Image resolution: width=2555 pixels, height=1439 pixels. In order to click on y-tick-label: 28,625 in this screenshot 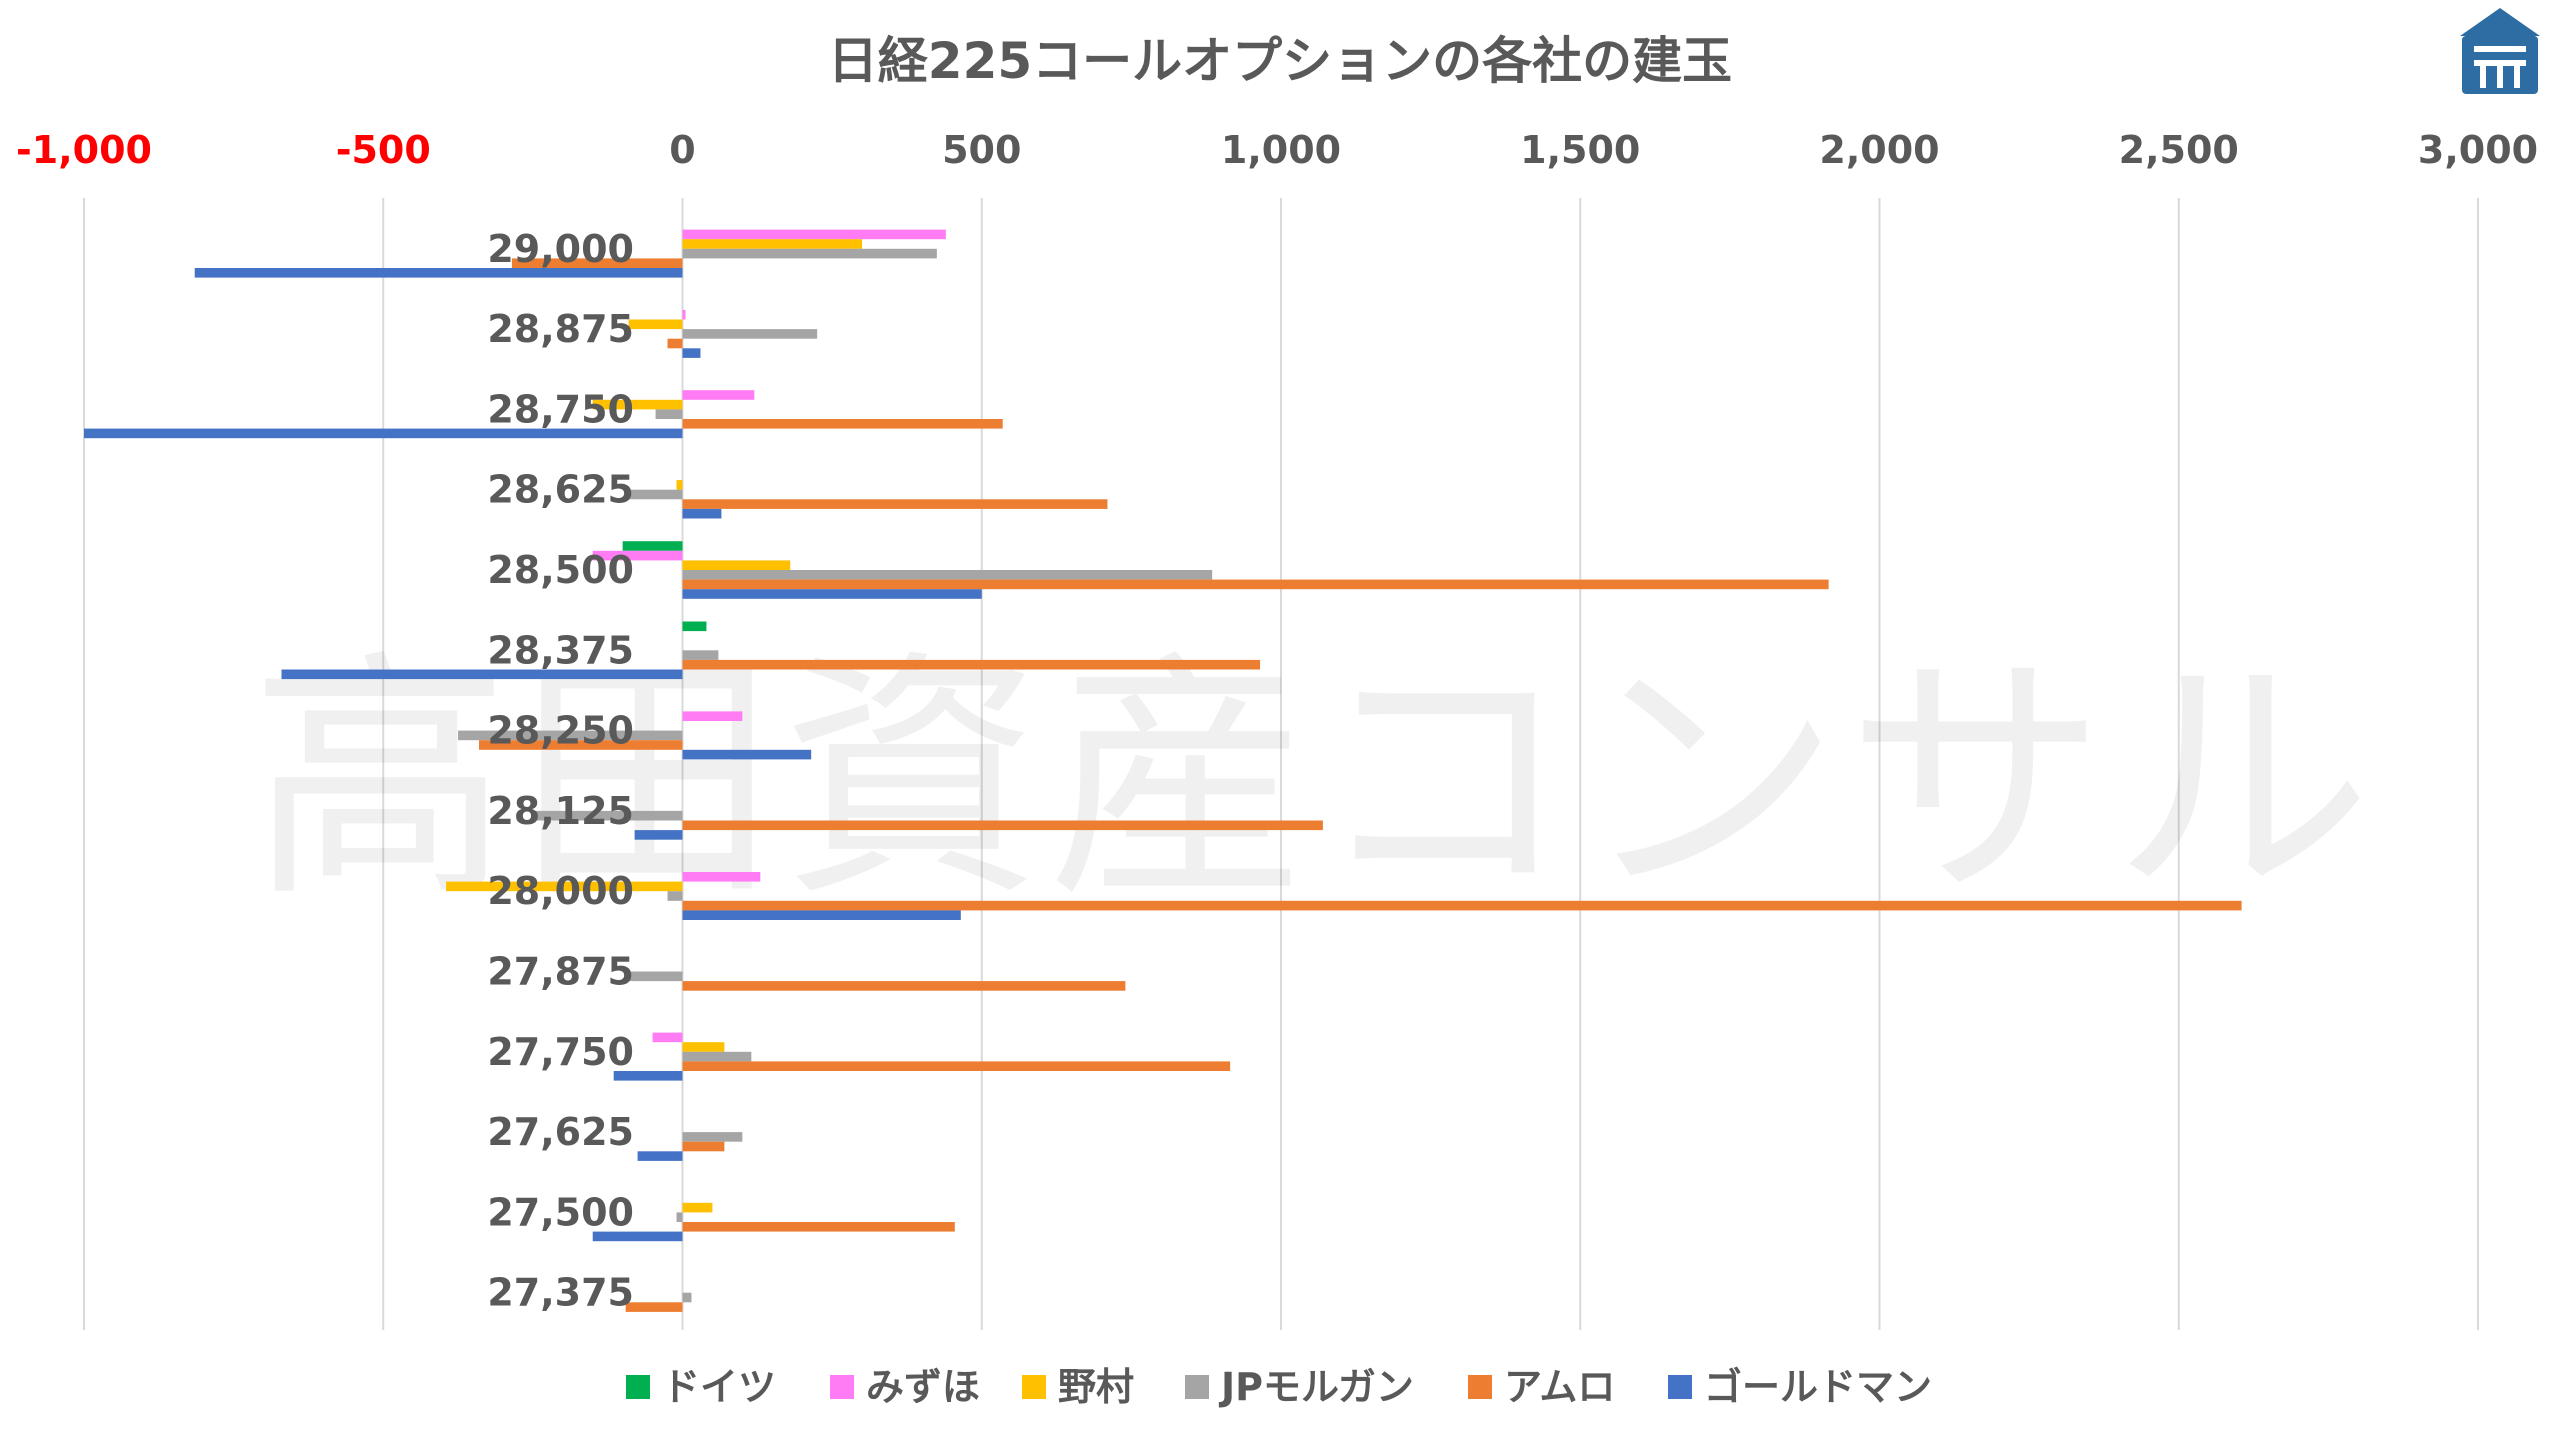, I will do `click(560, 490)`.